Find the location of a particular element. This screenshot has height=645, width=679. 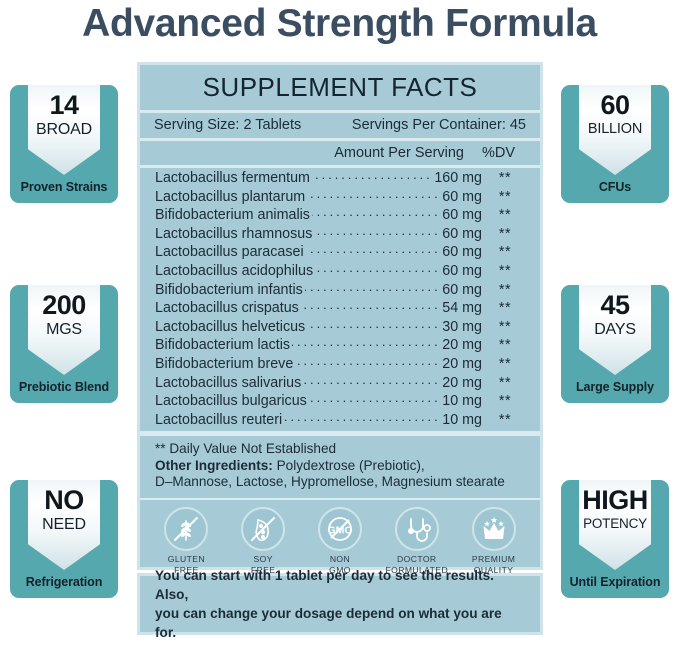

badge-ribbon: 45 DAYS is located at coordinates (615, 330).